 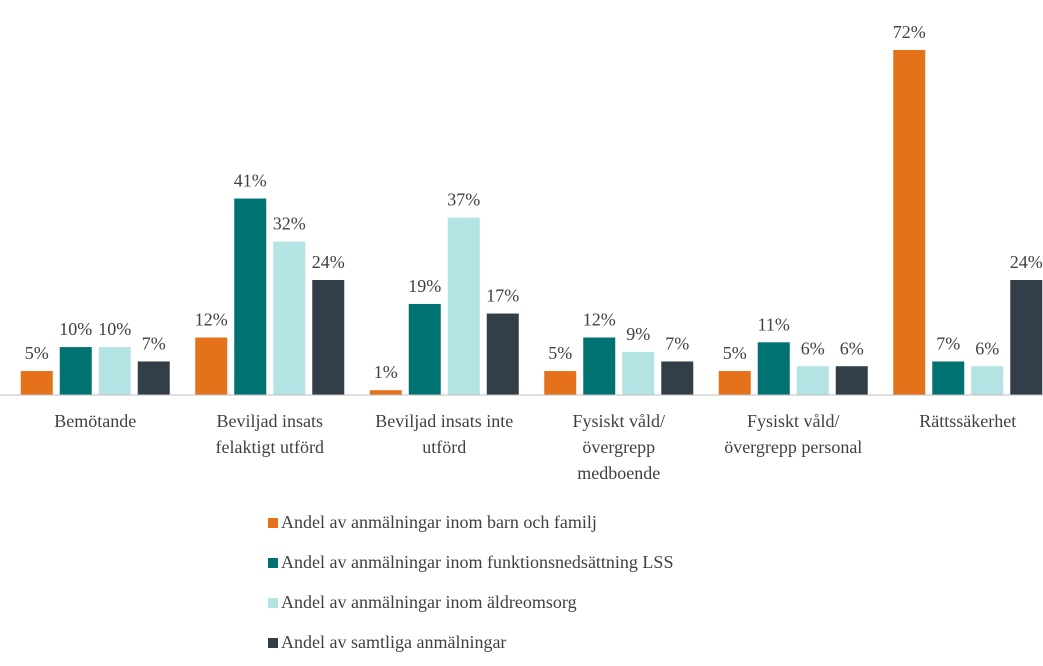 I want to click on x-tick-label: Beviljad insats felaktigt utförd, so click(x=269, y=434).